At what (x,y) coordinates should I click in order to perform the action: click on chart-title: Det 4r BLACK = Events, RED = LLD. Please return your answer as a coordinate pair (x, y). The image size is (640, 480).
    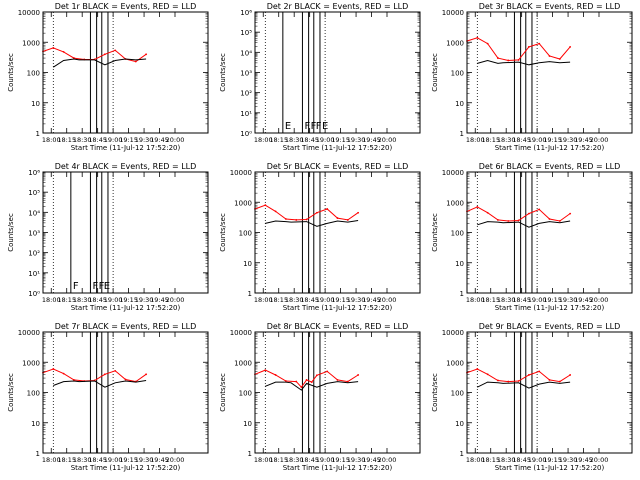
    Looking at the image, I should click on (126, 166).